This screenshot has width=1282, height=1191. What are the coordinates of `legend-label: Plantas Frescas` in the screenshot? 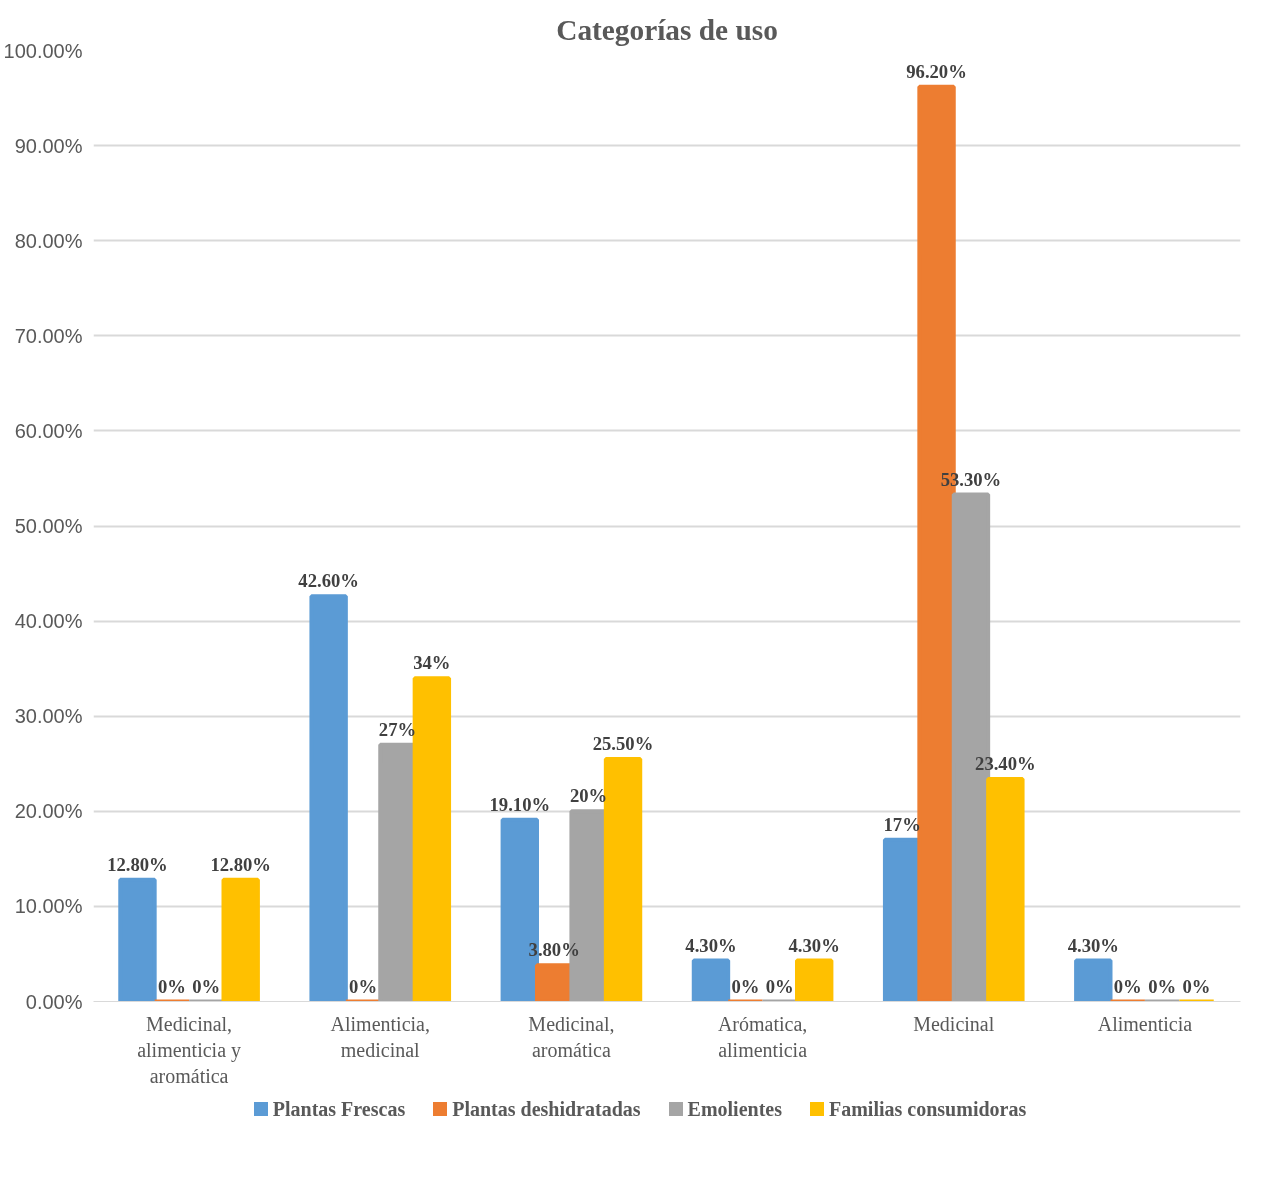 It's located at (339, 1109).